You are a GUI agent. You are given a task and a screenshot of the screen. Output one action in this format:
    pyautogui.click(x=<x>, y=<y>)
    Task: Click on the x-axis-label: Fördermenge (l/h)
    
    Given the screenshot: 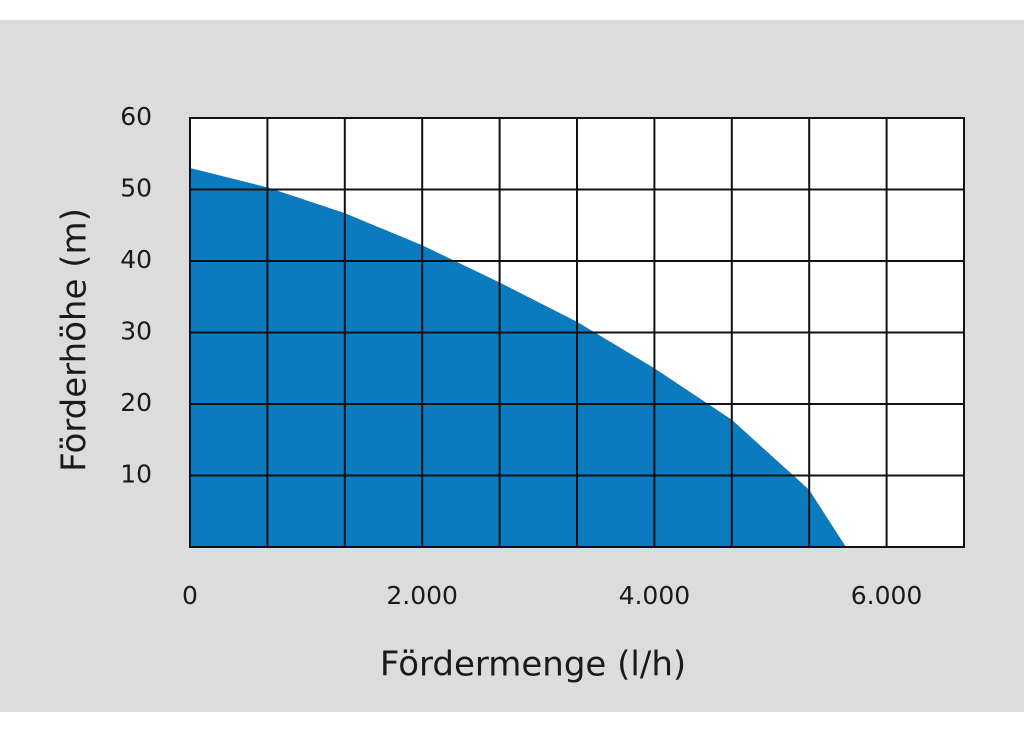 What is the action you would take?
    pyautogui.click(x=533, y=665)
    